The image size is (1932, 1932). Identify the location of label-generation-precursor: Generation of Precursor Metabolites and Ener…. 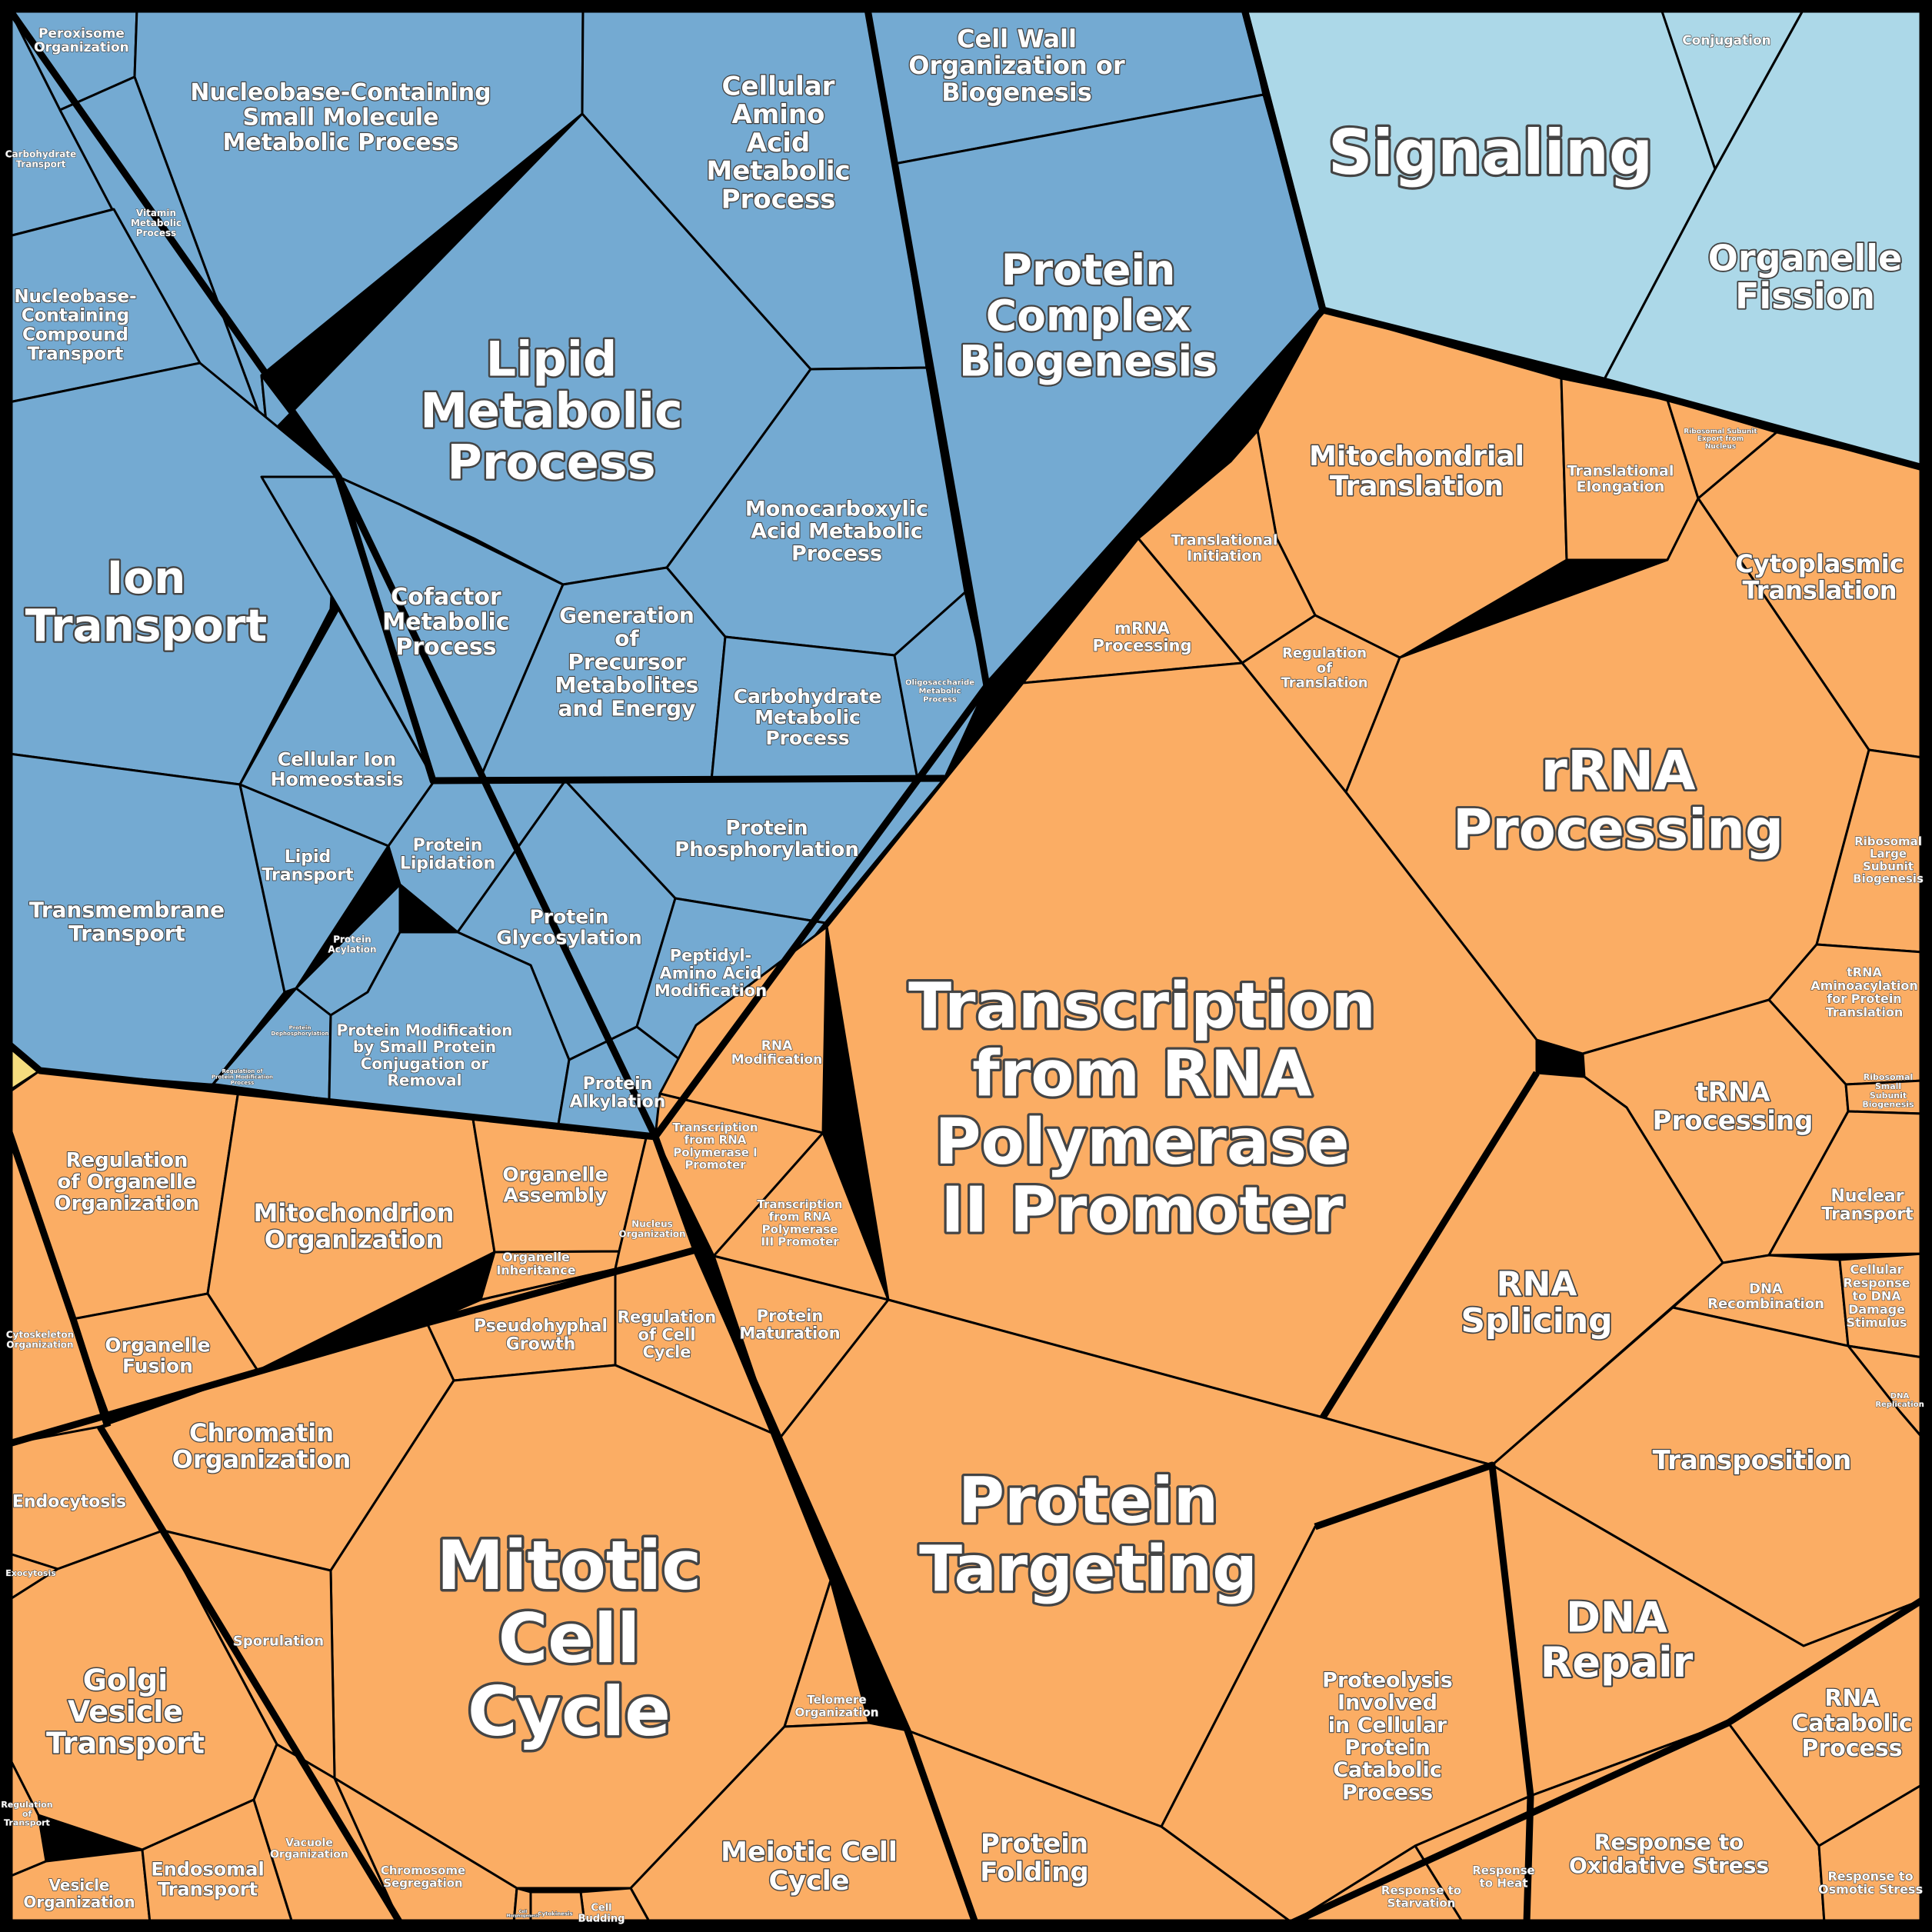
(627, 661).